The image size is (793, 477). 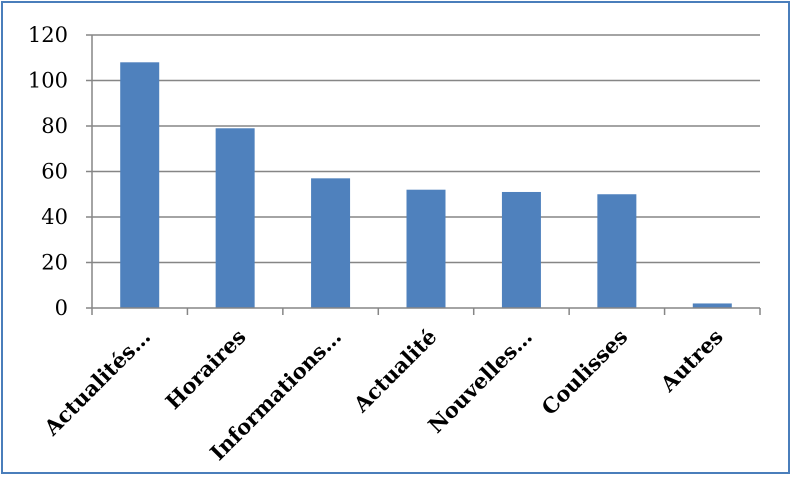 I want to click on x-category-label: Coulisses, so click(x=584, y=372).